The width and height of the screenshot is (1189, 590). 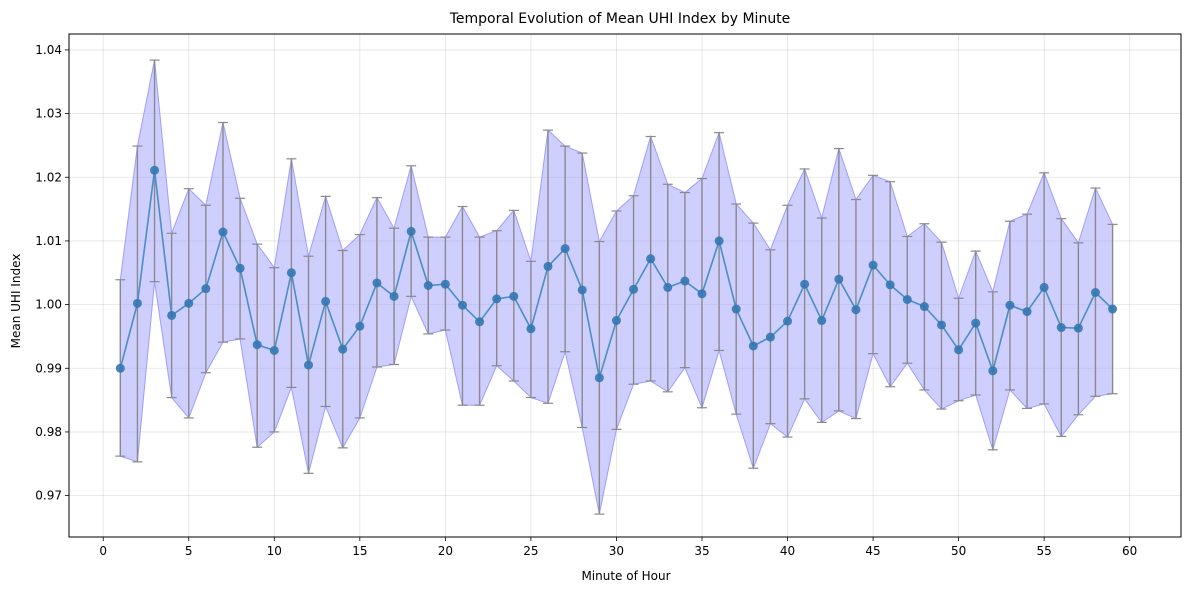 I want to click on x-axis-ticks: 0 5 10 15 20 25 30 35 40 45 50 55 60, so click(x=618, y=547).